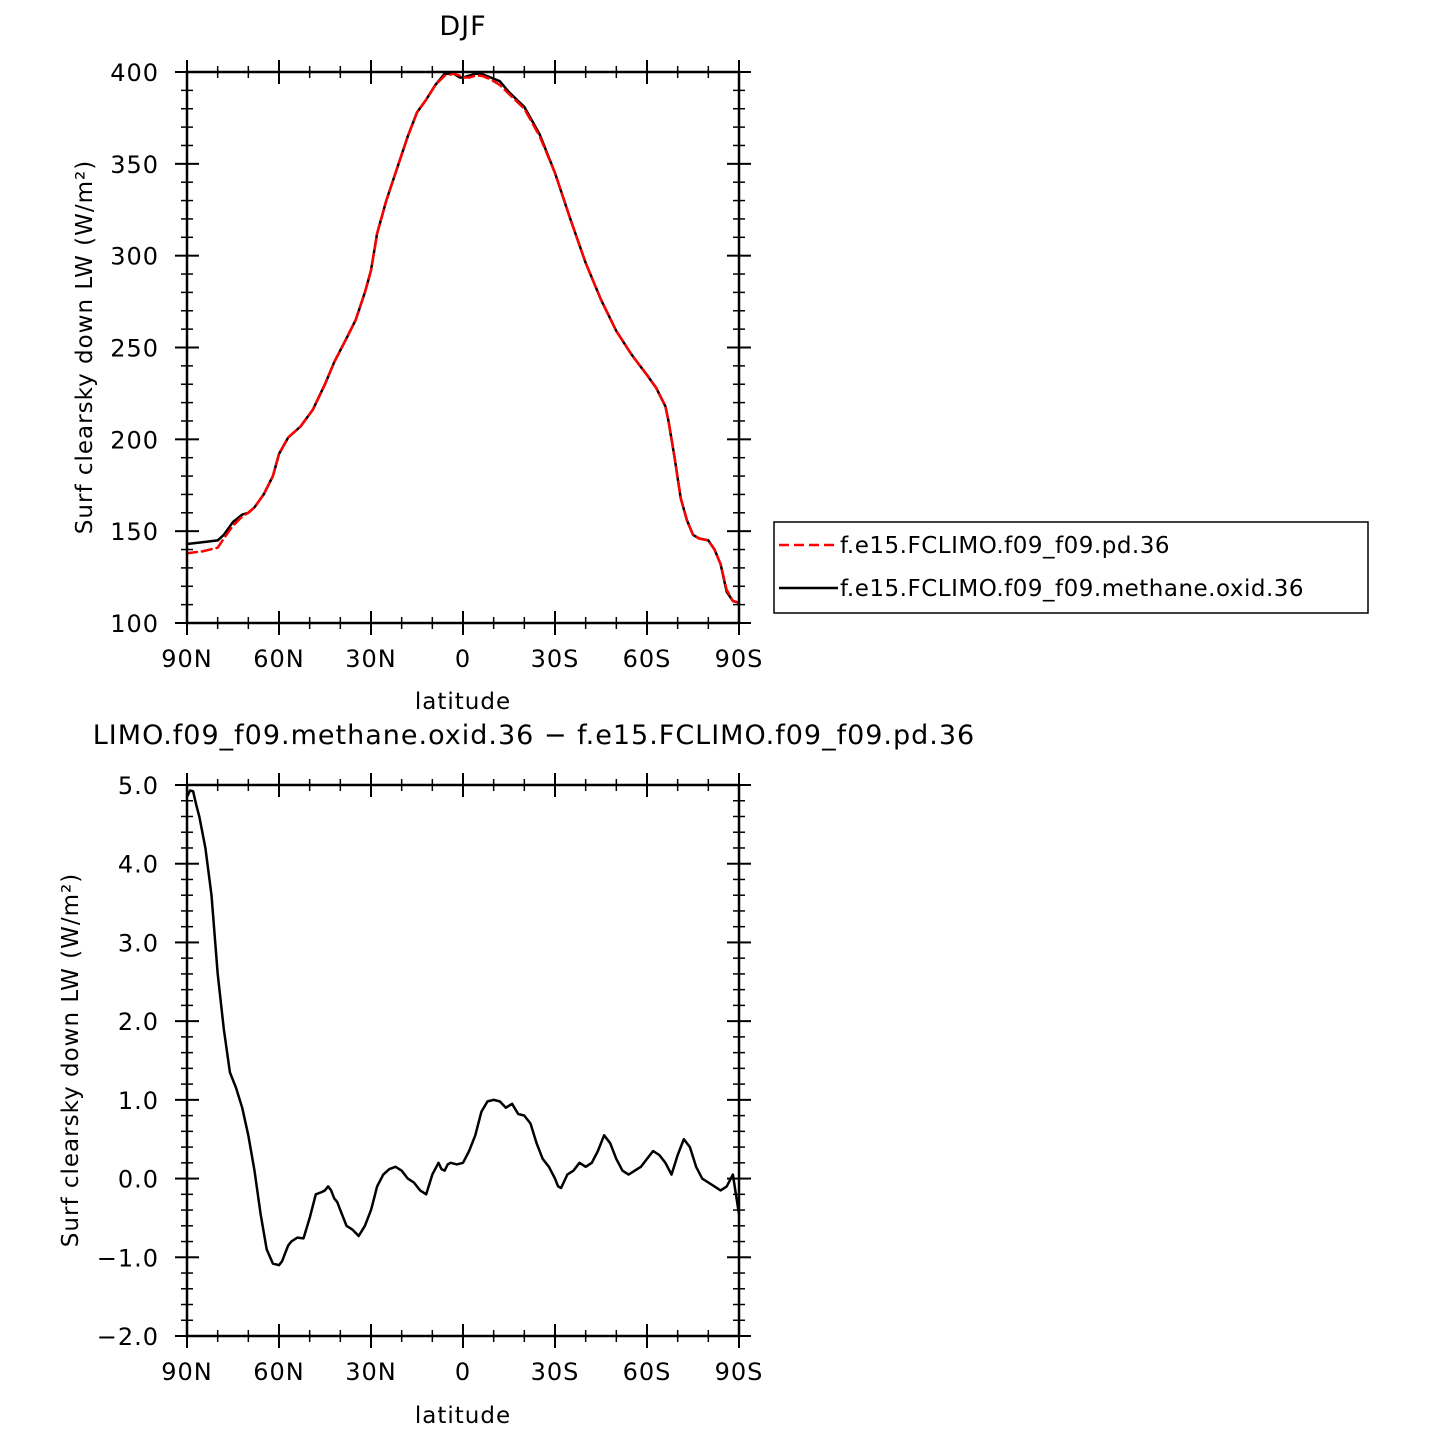  Describe the element at coordinates (463, 1372) in the screenshot. I see `bottom-x-tick-label: 0` at that location.